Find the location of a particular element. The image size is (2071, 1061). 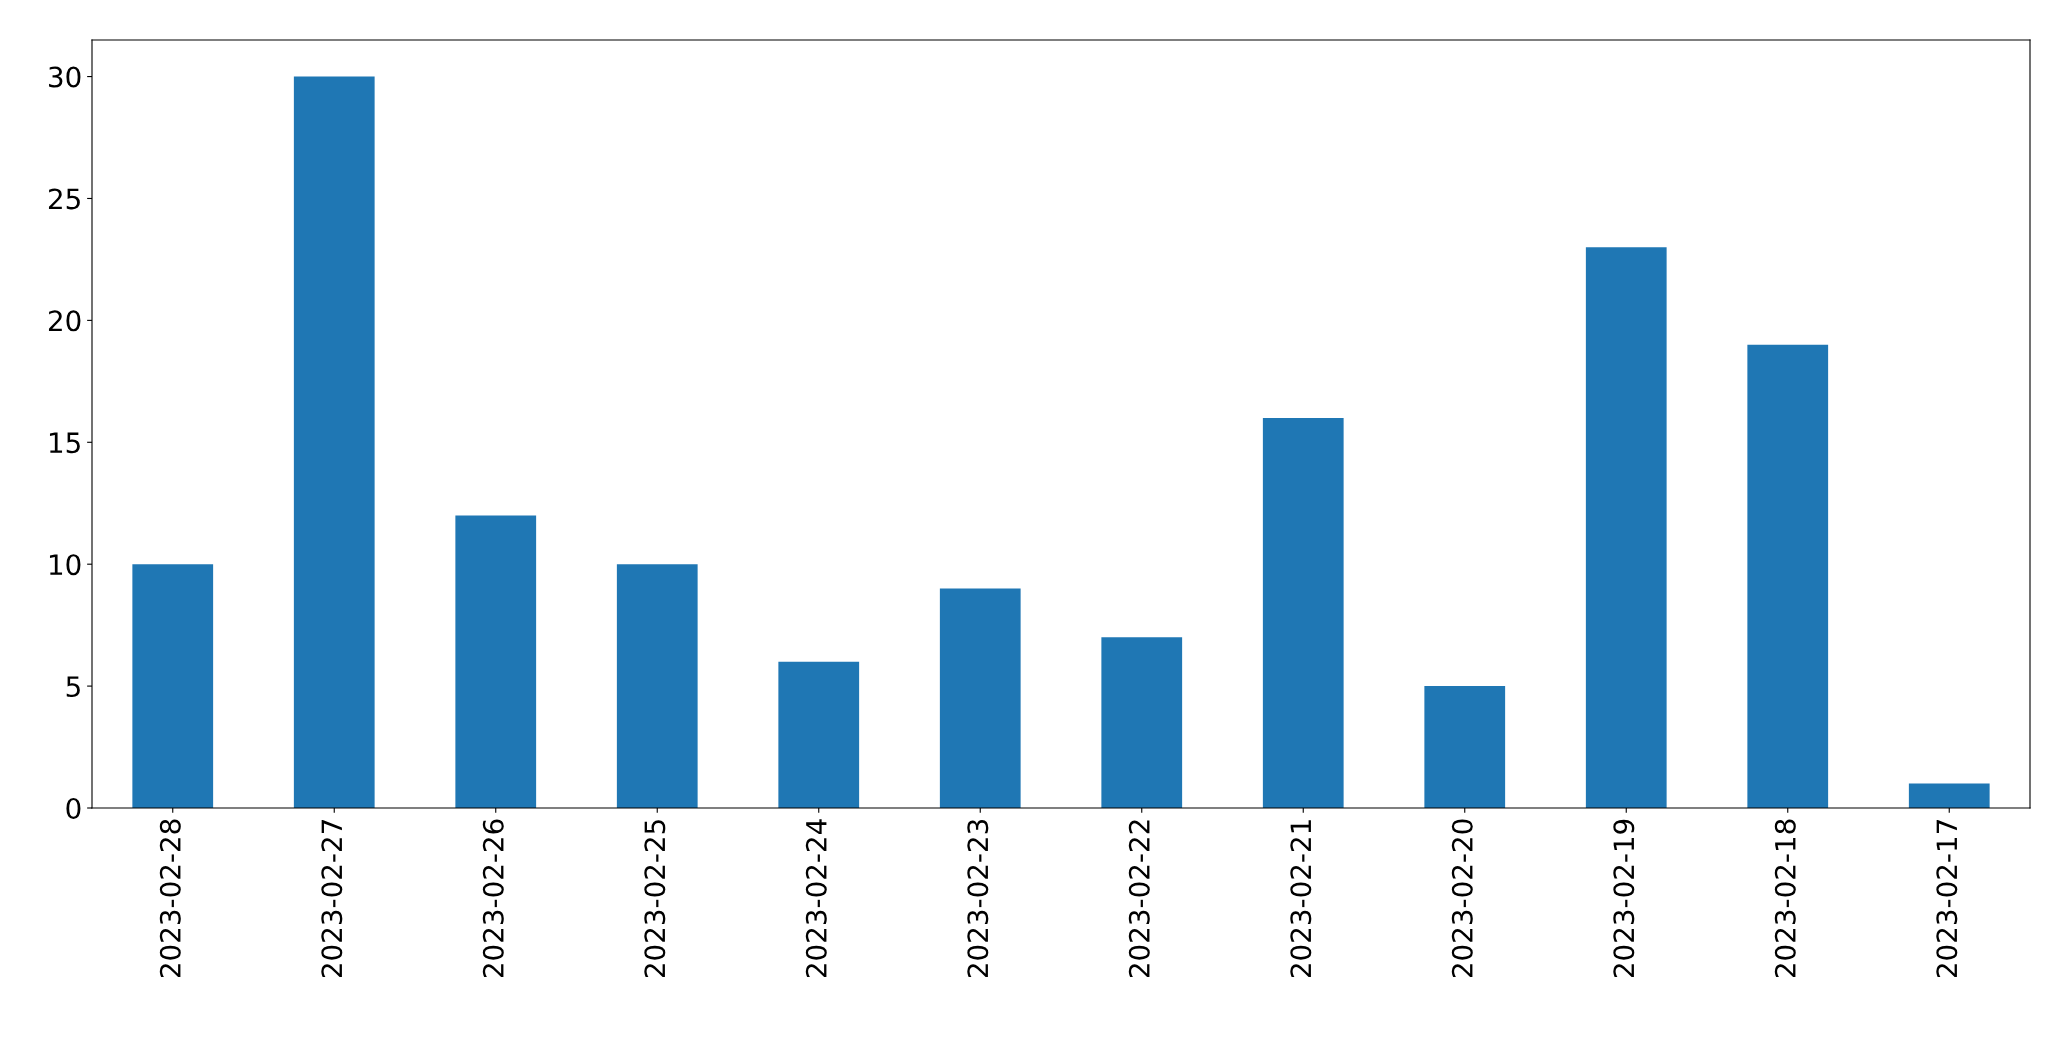

y-tick-label: 20 is located at coordinates (64, 321).